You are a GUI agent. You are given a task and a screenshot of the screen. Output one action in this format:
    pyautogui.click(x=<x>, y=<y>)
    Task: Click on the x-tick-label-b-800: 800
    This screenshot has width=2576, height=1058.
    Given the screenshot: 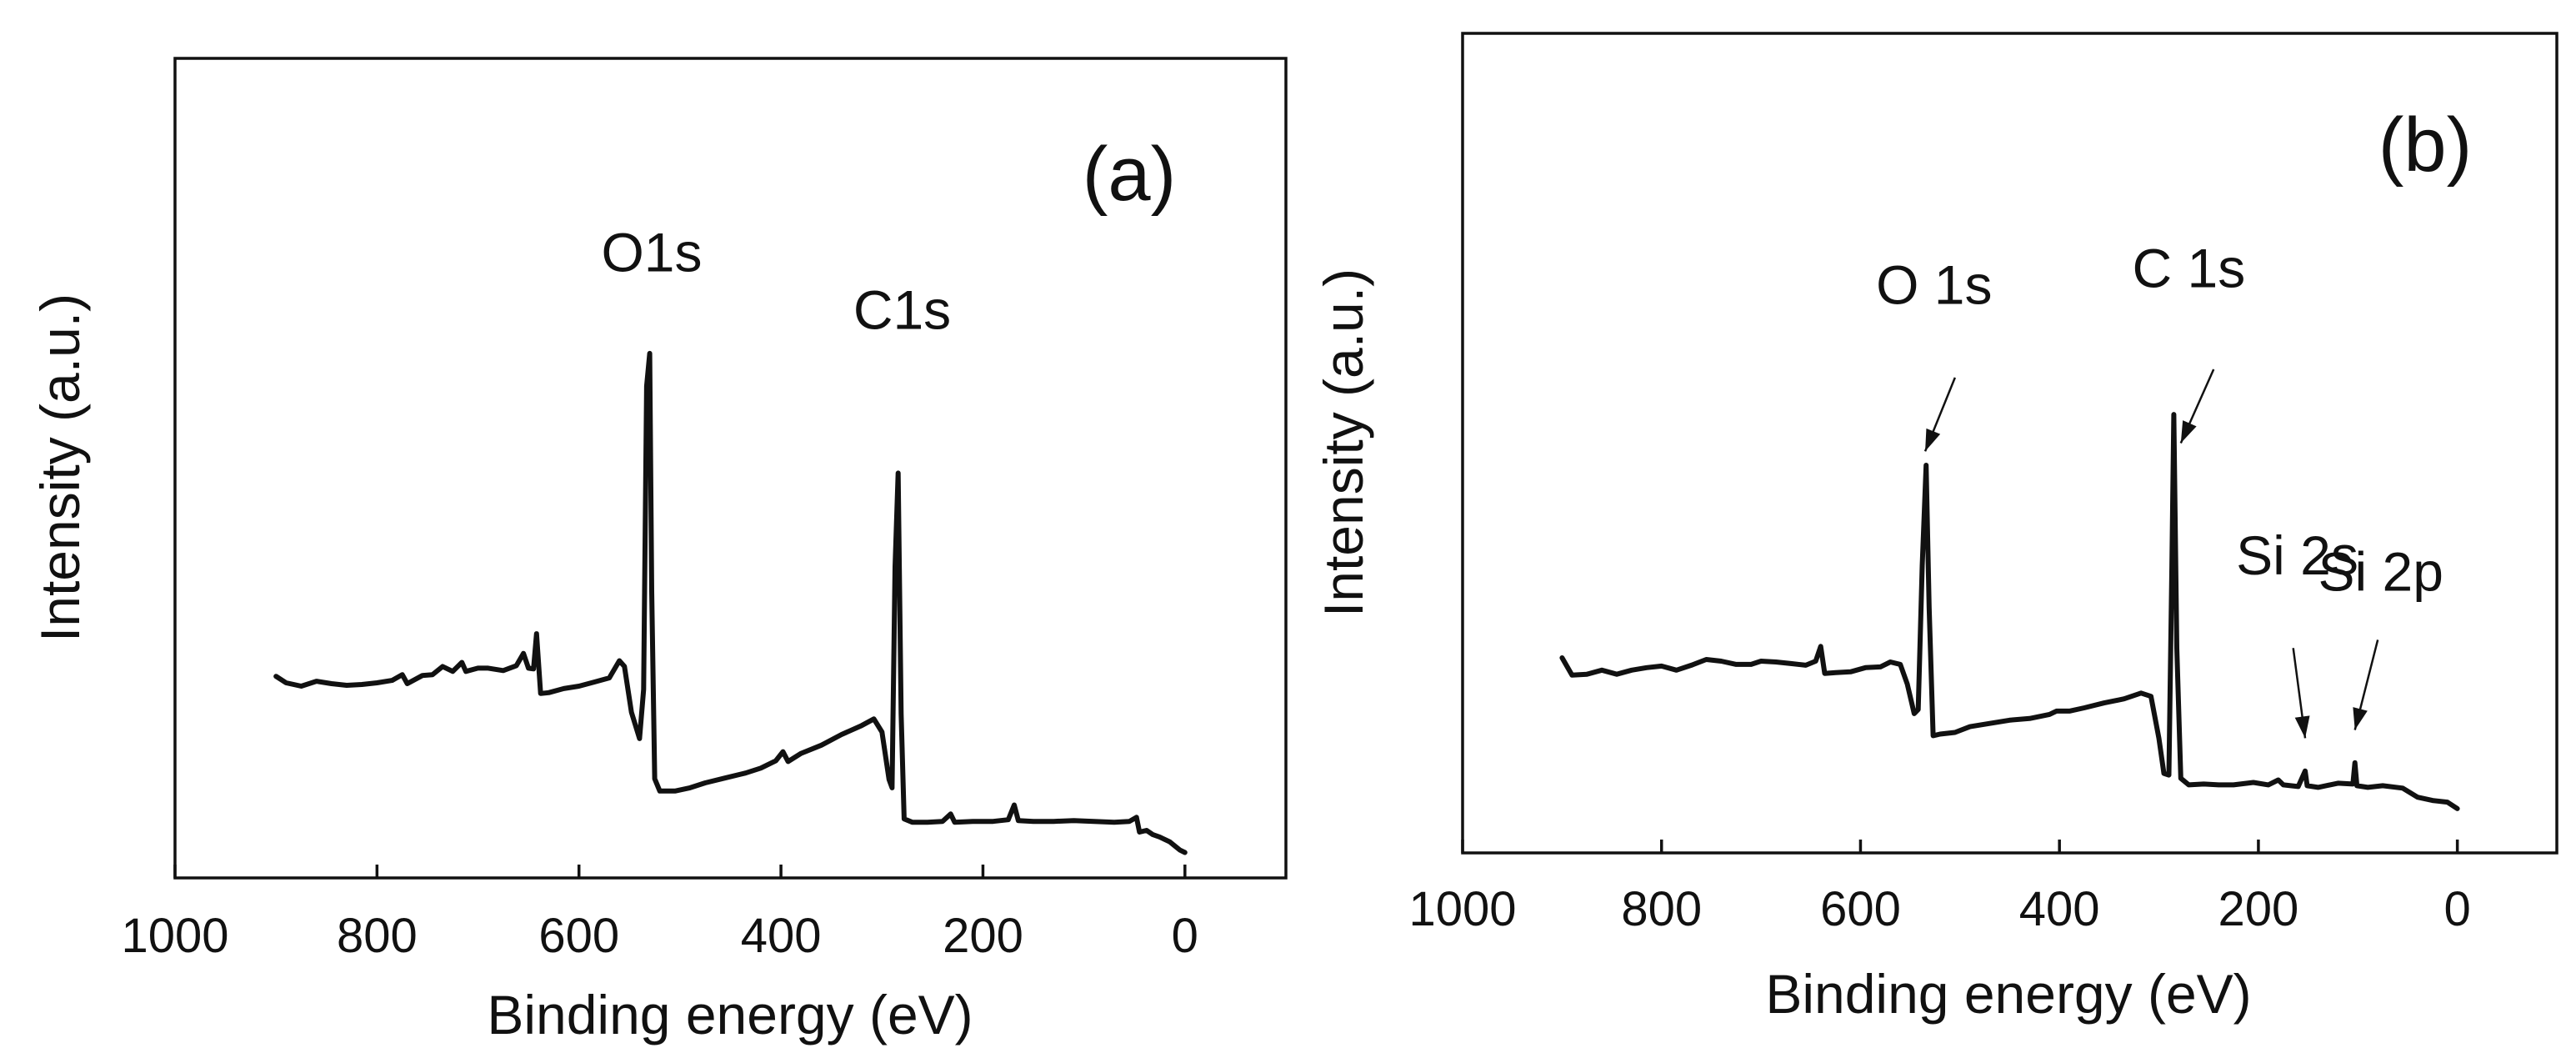 What is the action you would take?
    pyautogui.click(x=1662, y=909)
    